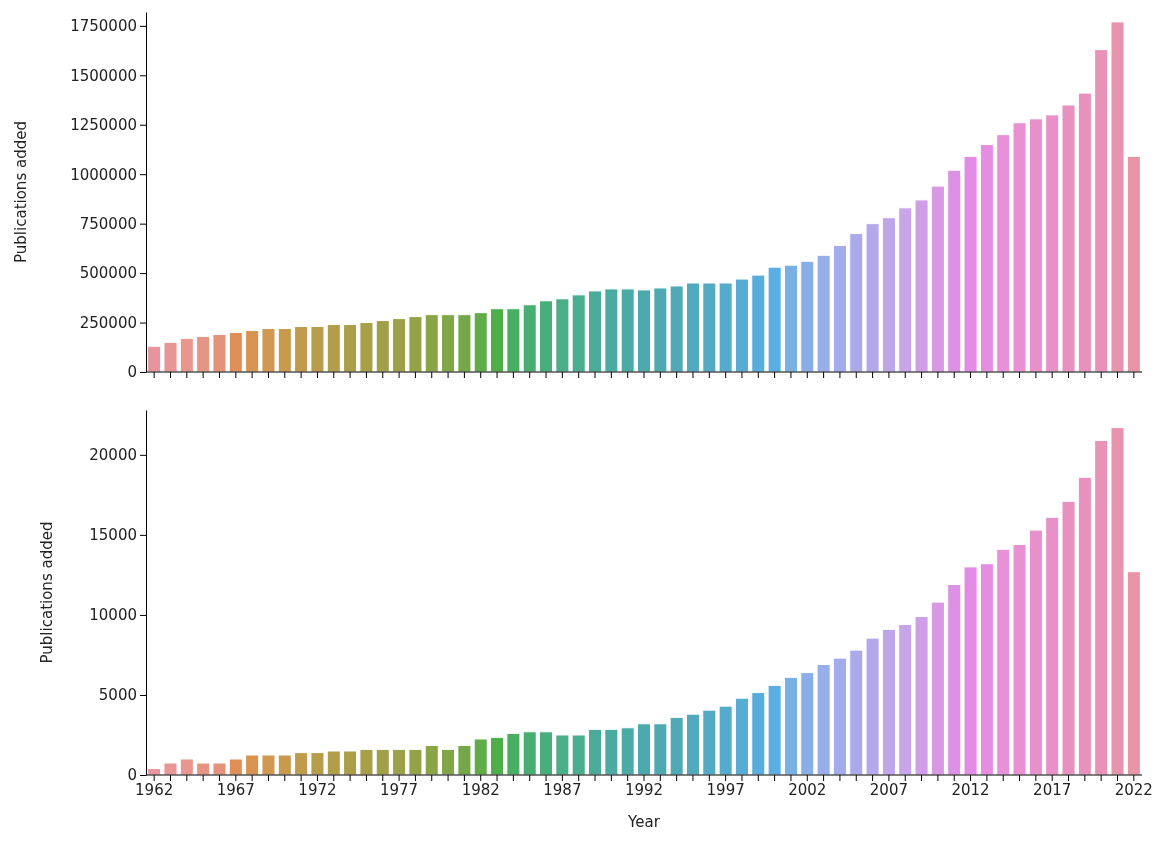 The width and height of the screenshot is (1162, 844). I want to click on x-tick-label: 1972, so click(317, 789).